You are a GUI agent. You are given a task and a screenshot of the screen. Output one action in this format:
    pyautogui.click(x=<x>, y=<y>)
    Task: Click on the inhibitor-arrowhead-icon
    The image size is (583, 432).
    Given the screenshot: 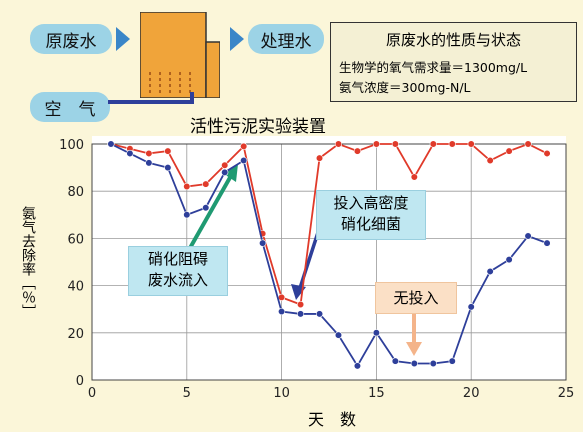 What is the action you would take?
    pyautogui.click(x=231, y=173)
    